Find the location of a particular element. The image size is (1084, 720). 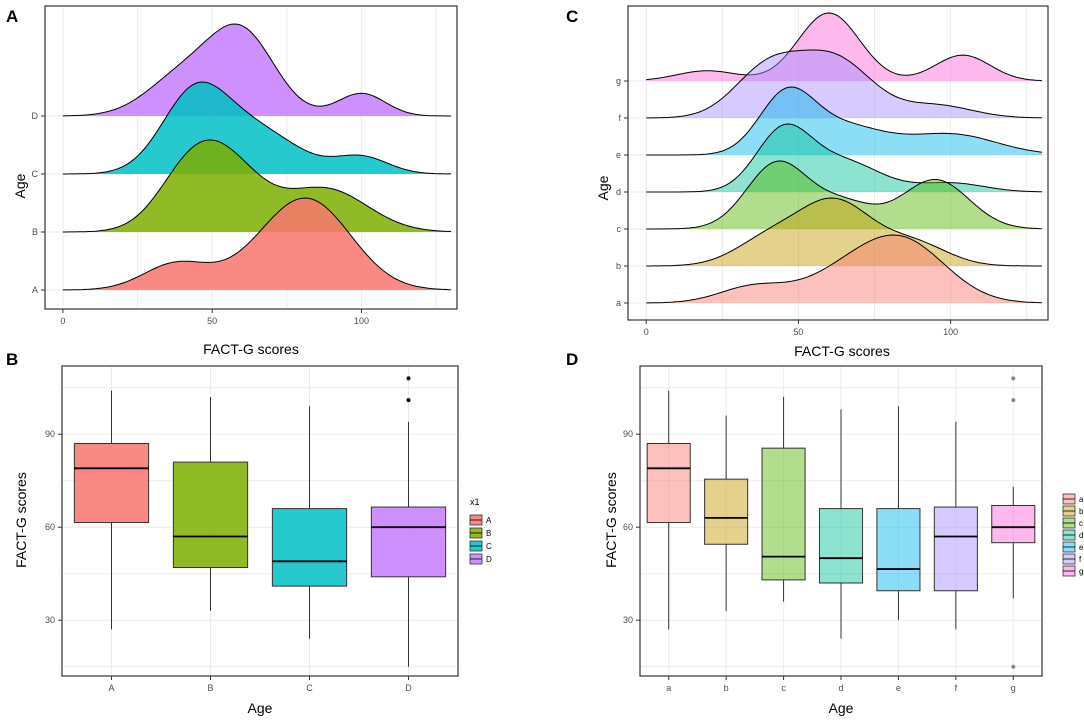

panel-d-x-axis-title: Age is located at coordinates (841, 708).